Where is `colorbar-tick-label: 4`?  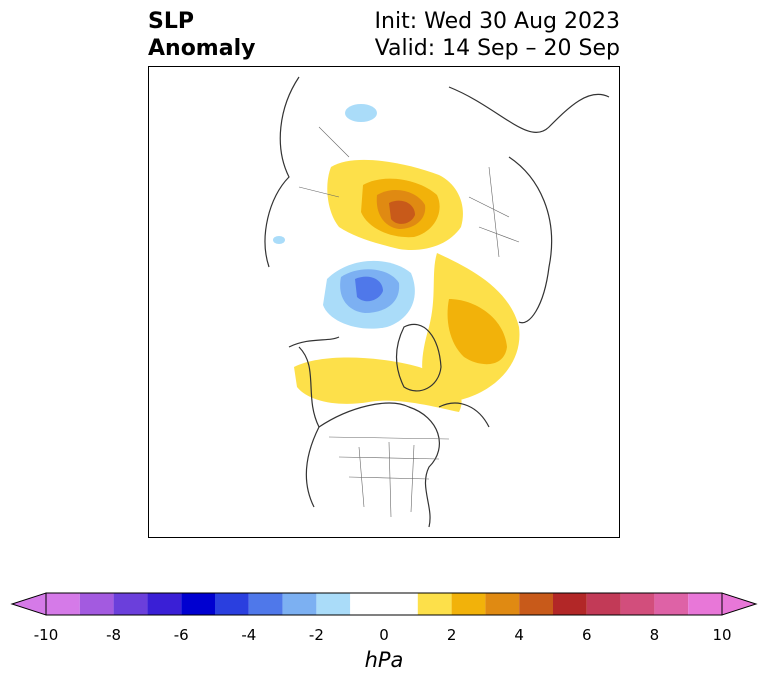 colorbar-tick-label: 4 is located at coordinates (519, 635).